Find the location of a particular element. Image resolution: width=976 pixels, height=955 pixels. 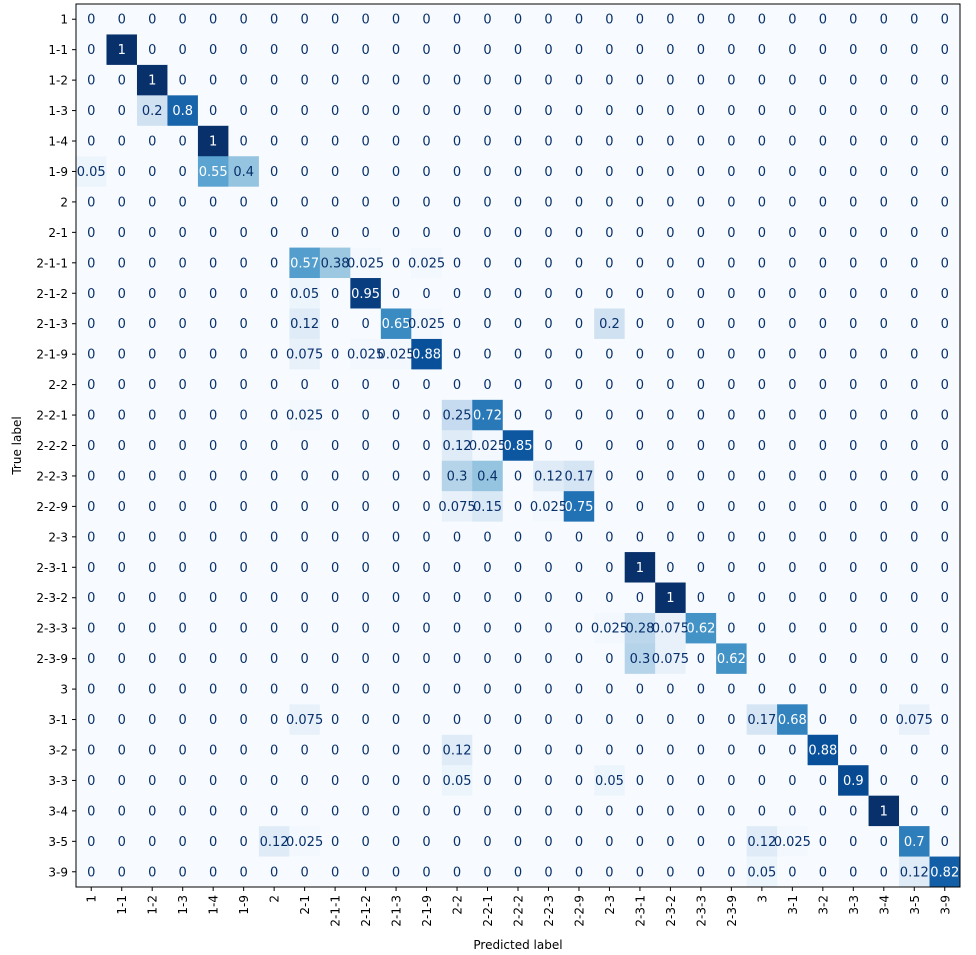

x-tick-label: 2-1-3 is located at coordinates (397, 911).